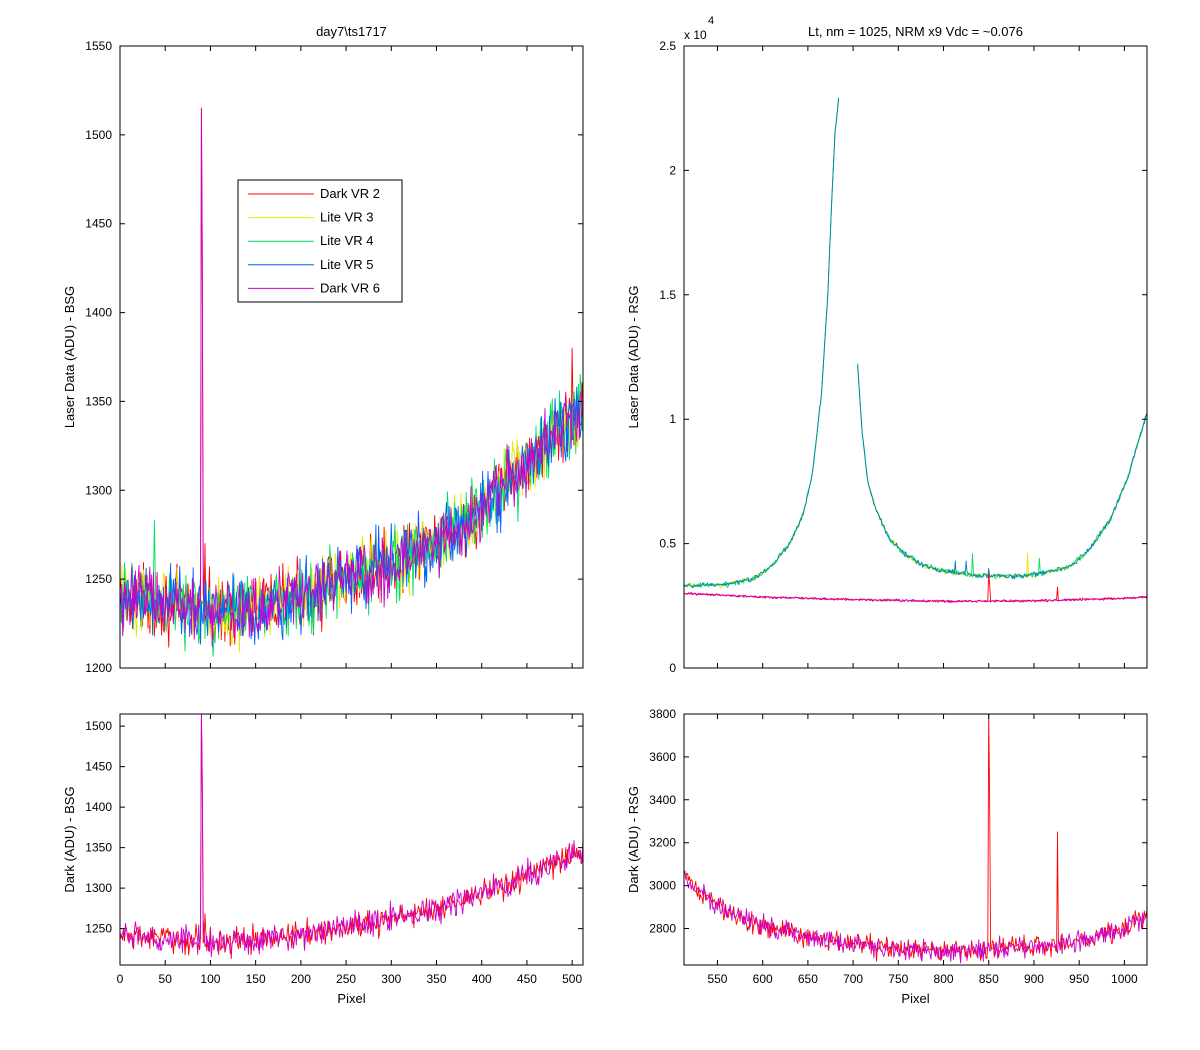 This screenshot has height=1050, width=1200. What do you see at coordinates (672, 668) in the screenshot?
I see `y-tick-label: 0` at bounding box center [672, 668].